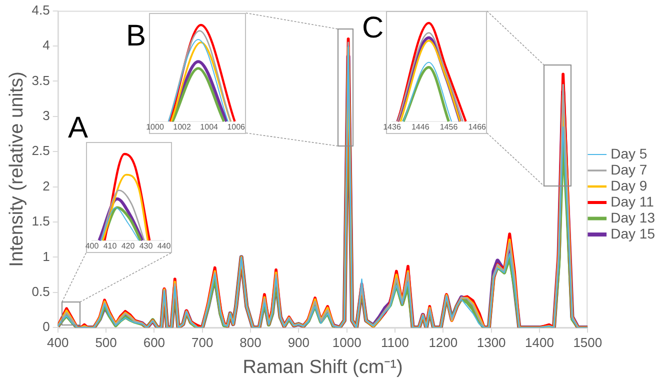  I want to click on legend-label: Day 11, so click(632, 201).